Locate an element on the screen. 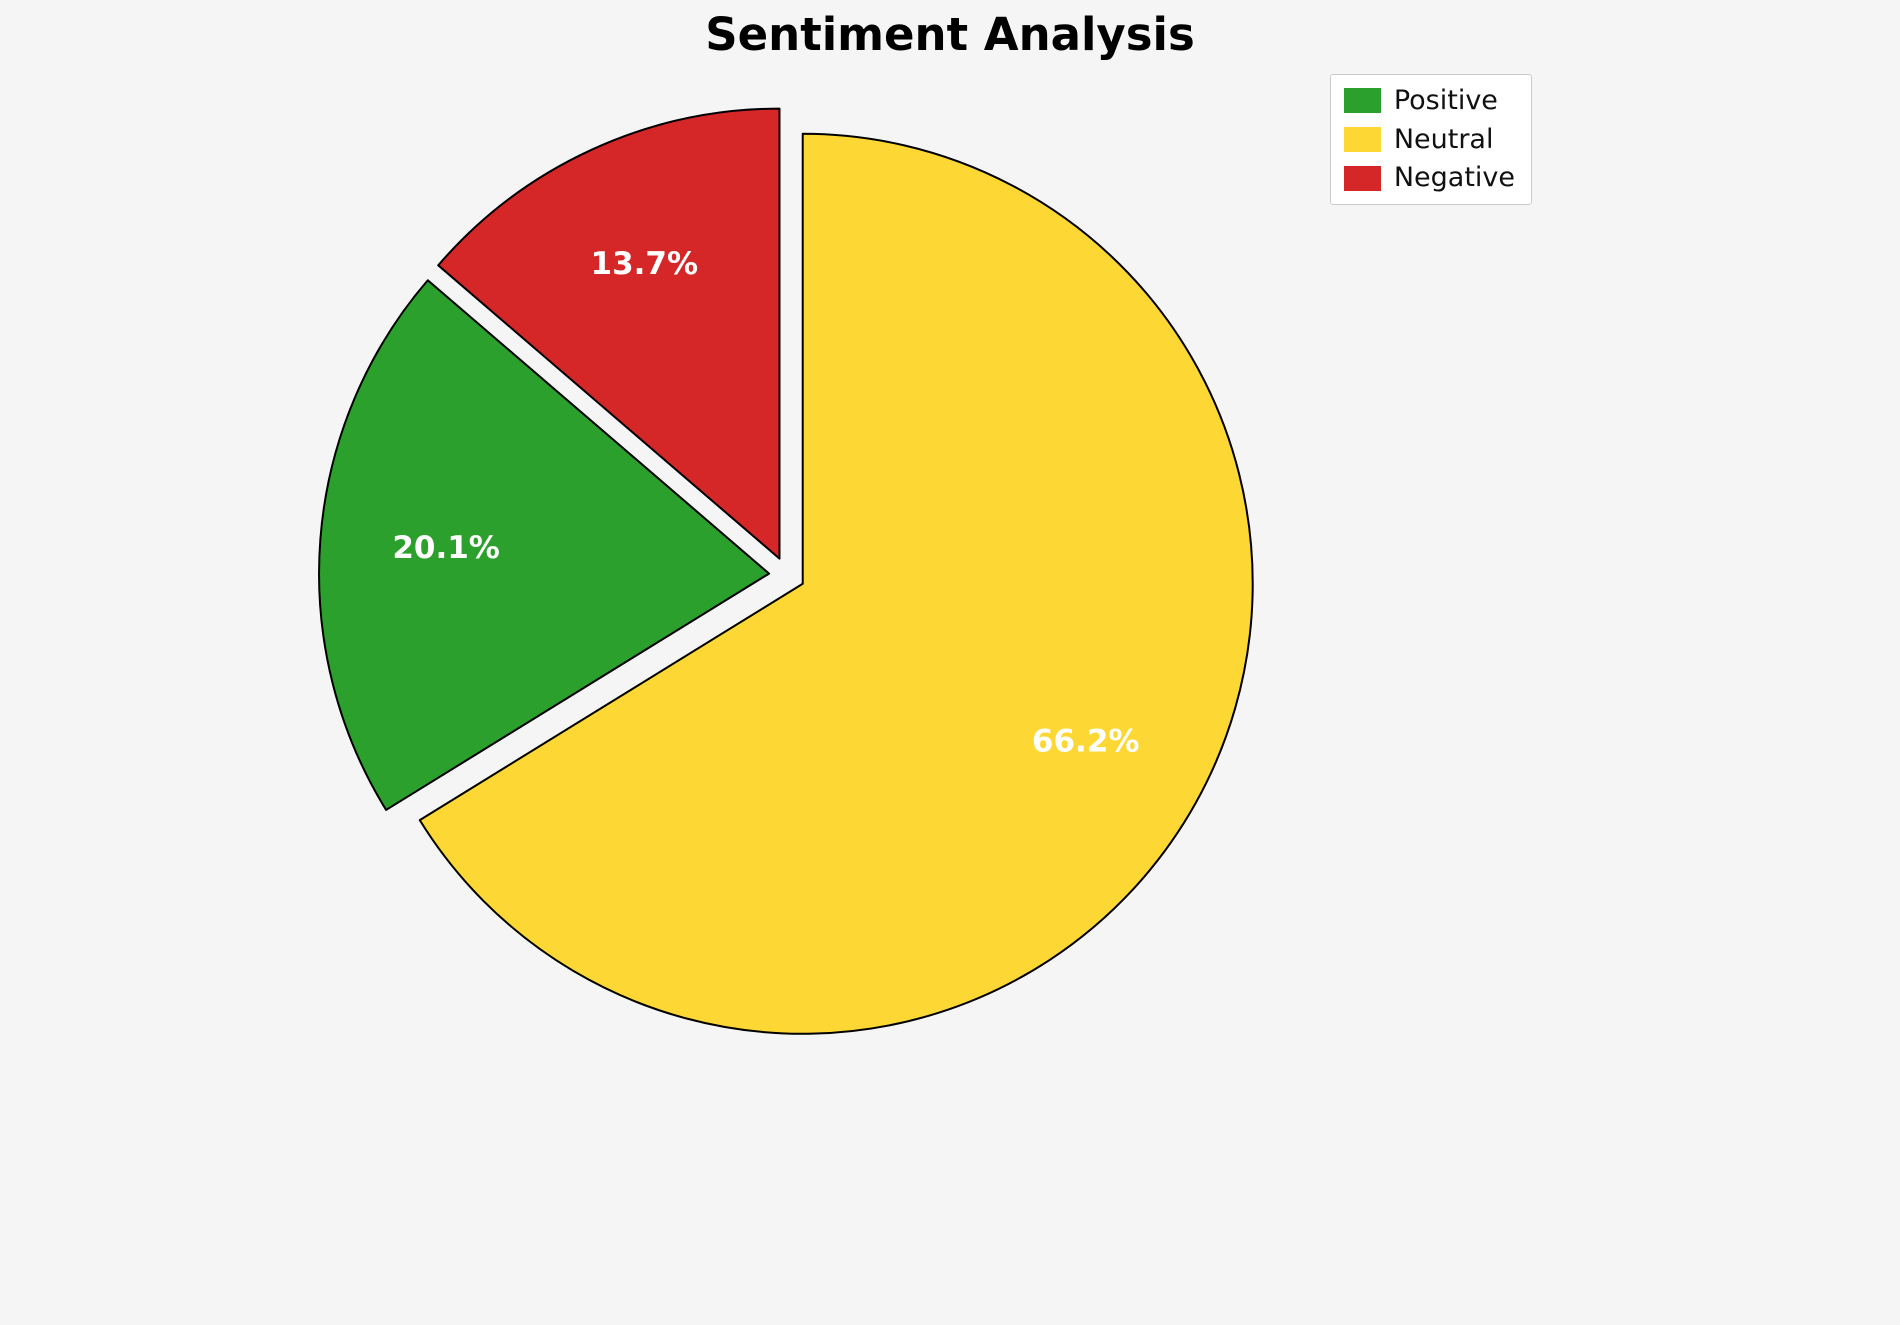  legend: Positive Neutral Negative is located at coordinates (1430, 140).